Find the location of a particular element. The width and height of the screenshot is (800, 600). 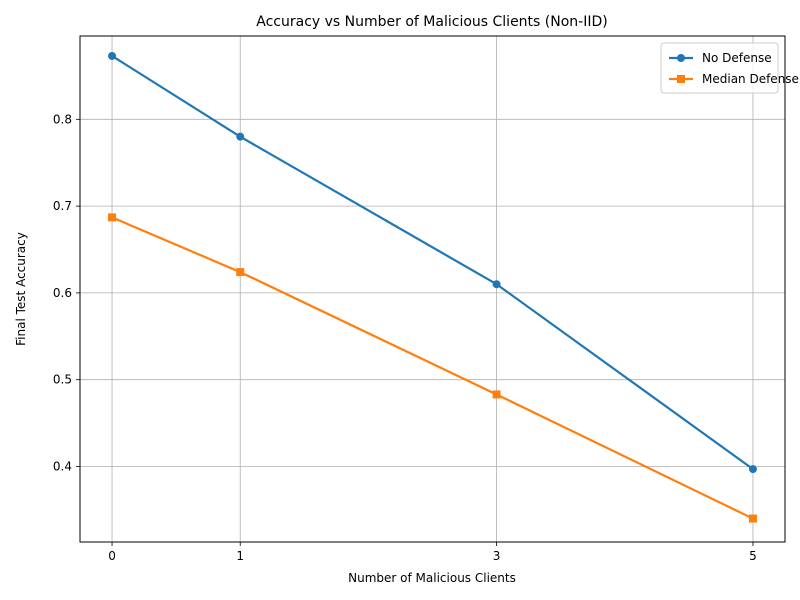

x-axis-ticks: 0 1 3 5 is located at coordinates (432, 552).